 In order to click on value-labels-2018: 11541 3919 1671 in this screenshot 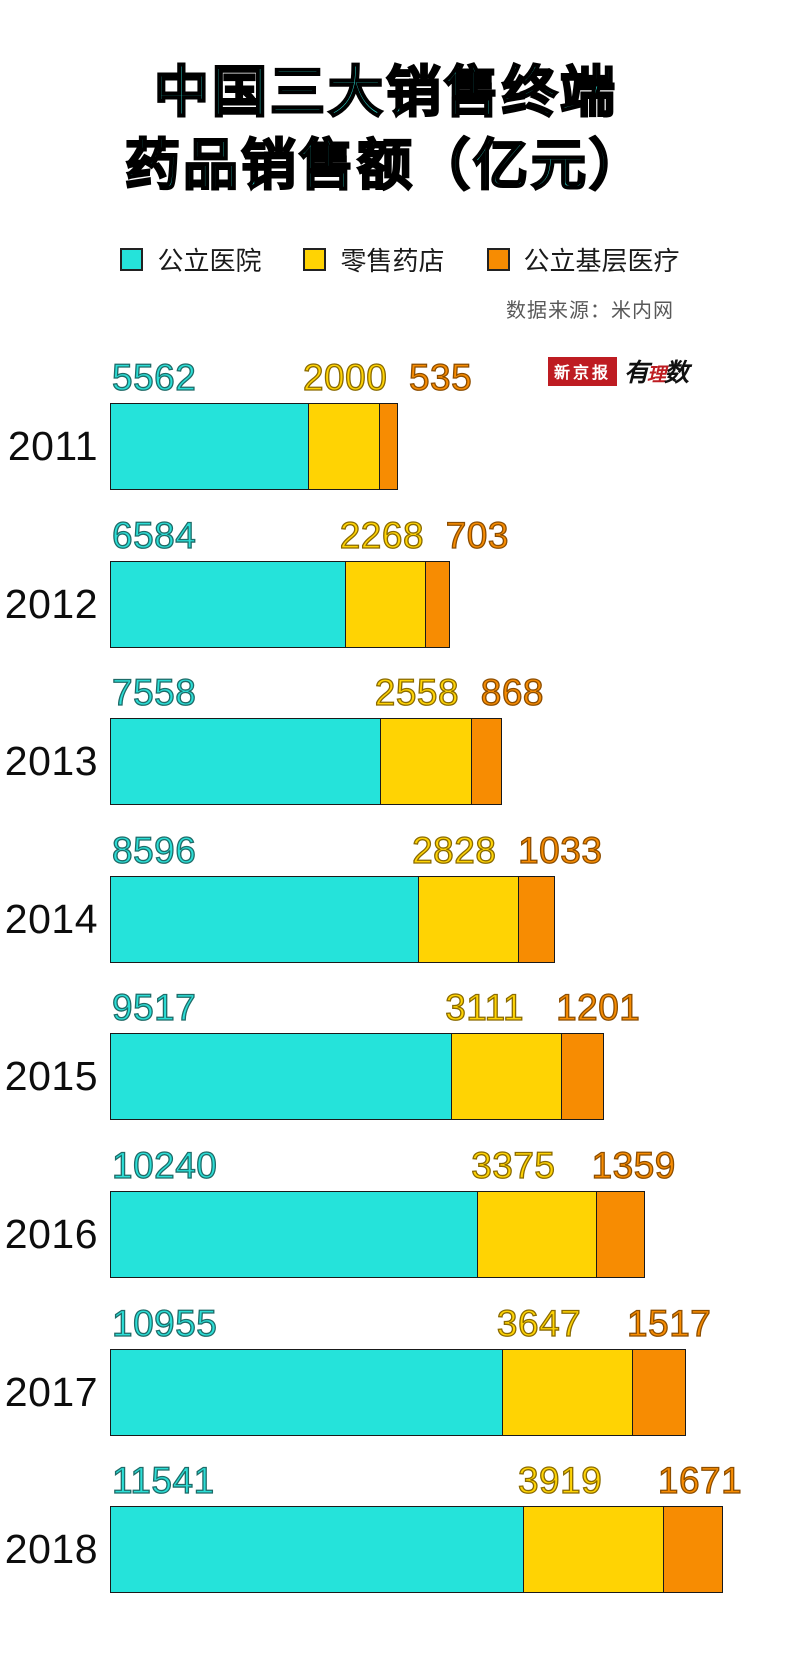, I will do `click(455, 1479)`.